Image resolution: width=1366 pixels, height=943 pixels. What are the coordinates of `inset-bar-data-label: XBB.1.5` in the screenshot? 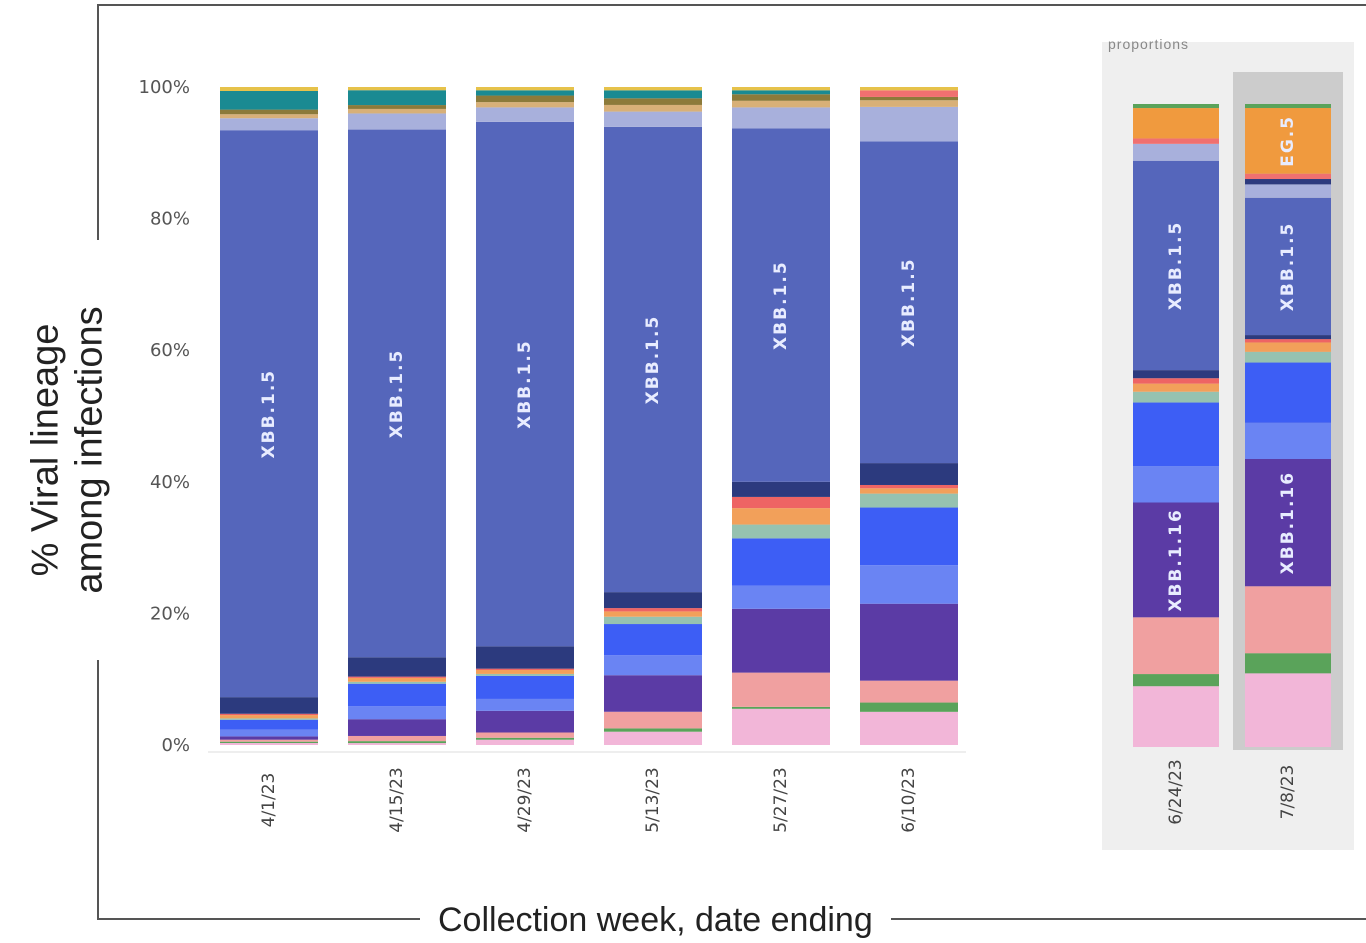 It's located at (1288, 267).